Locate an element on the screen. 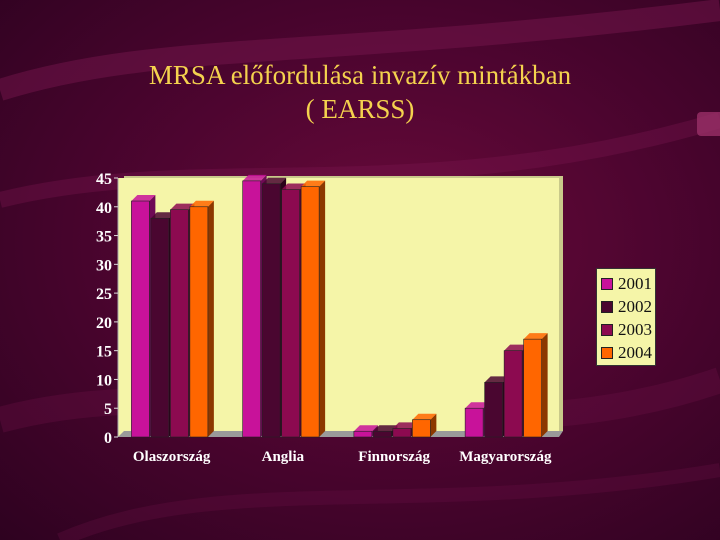 The height and width of the screenshot is (540, 720). y-tick-label: 30 is located at coordinates (104, 265).